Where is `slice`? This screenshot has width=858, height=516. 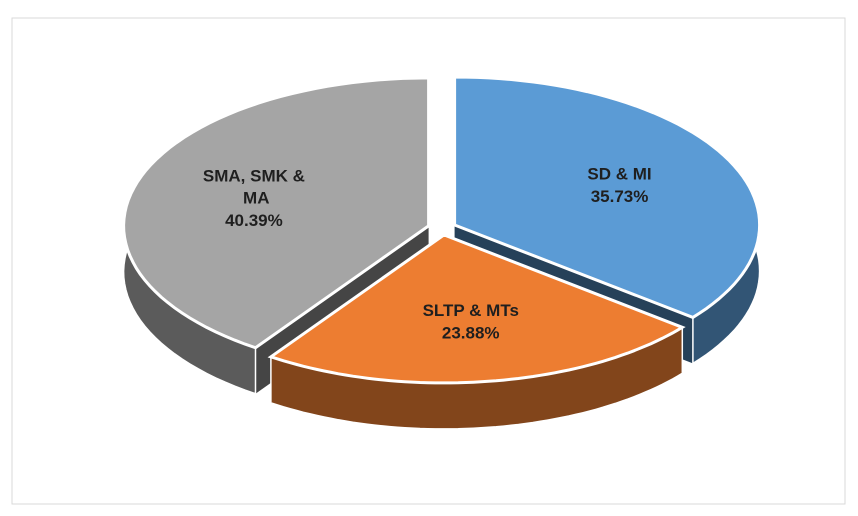 slice is located at coordinates (476, 309).